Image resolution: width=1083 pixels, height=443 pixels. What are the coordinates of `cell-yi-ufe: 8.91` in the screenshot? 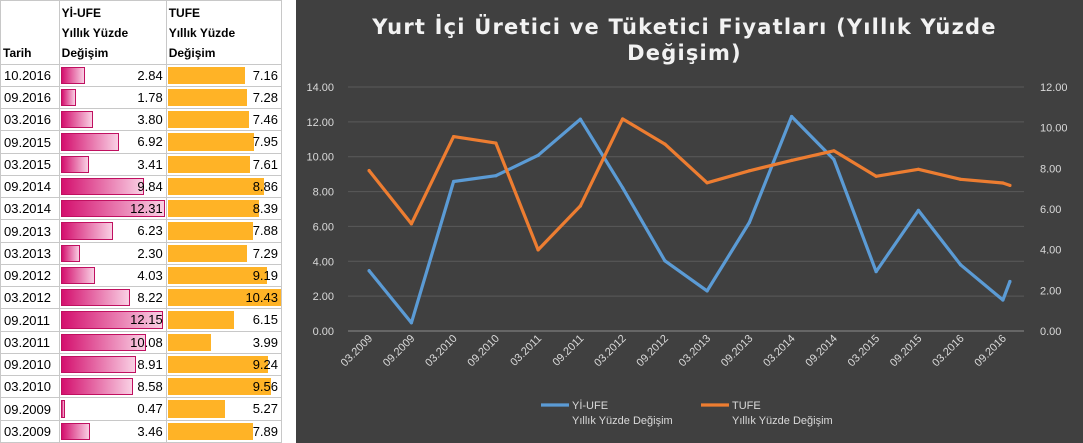 It's located at (112, 364).